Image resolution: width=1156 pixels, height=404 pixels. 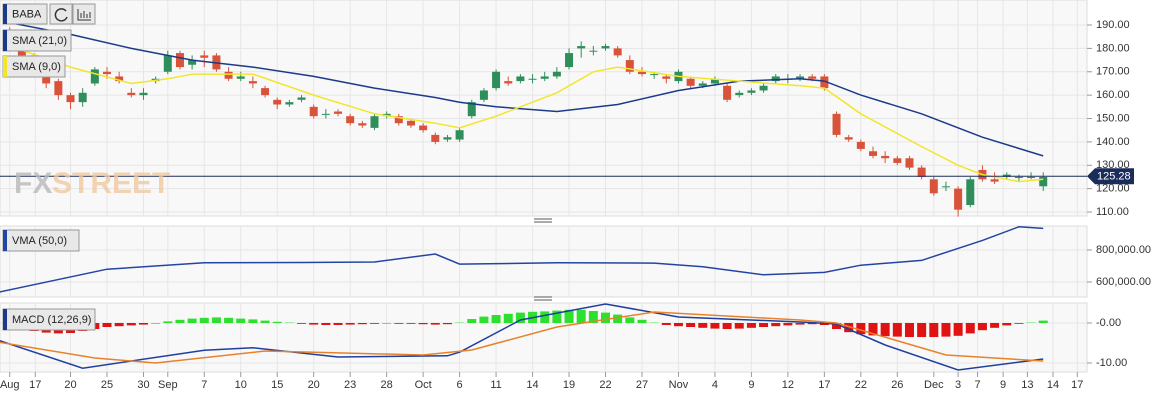 I want to click on y-tick-label: 170.00, so click(x=1113, y=72).